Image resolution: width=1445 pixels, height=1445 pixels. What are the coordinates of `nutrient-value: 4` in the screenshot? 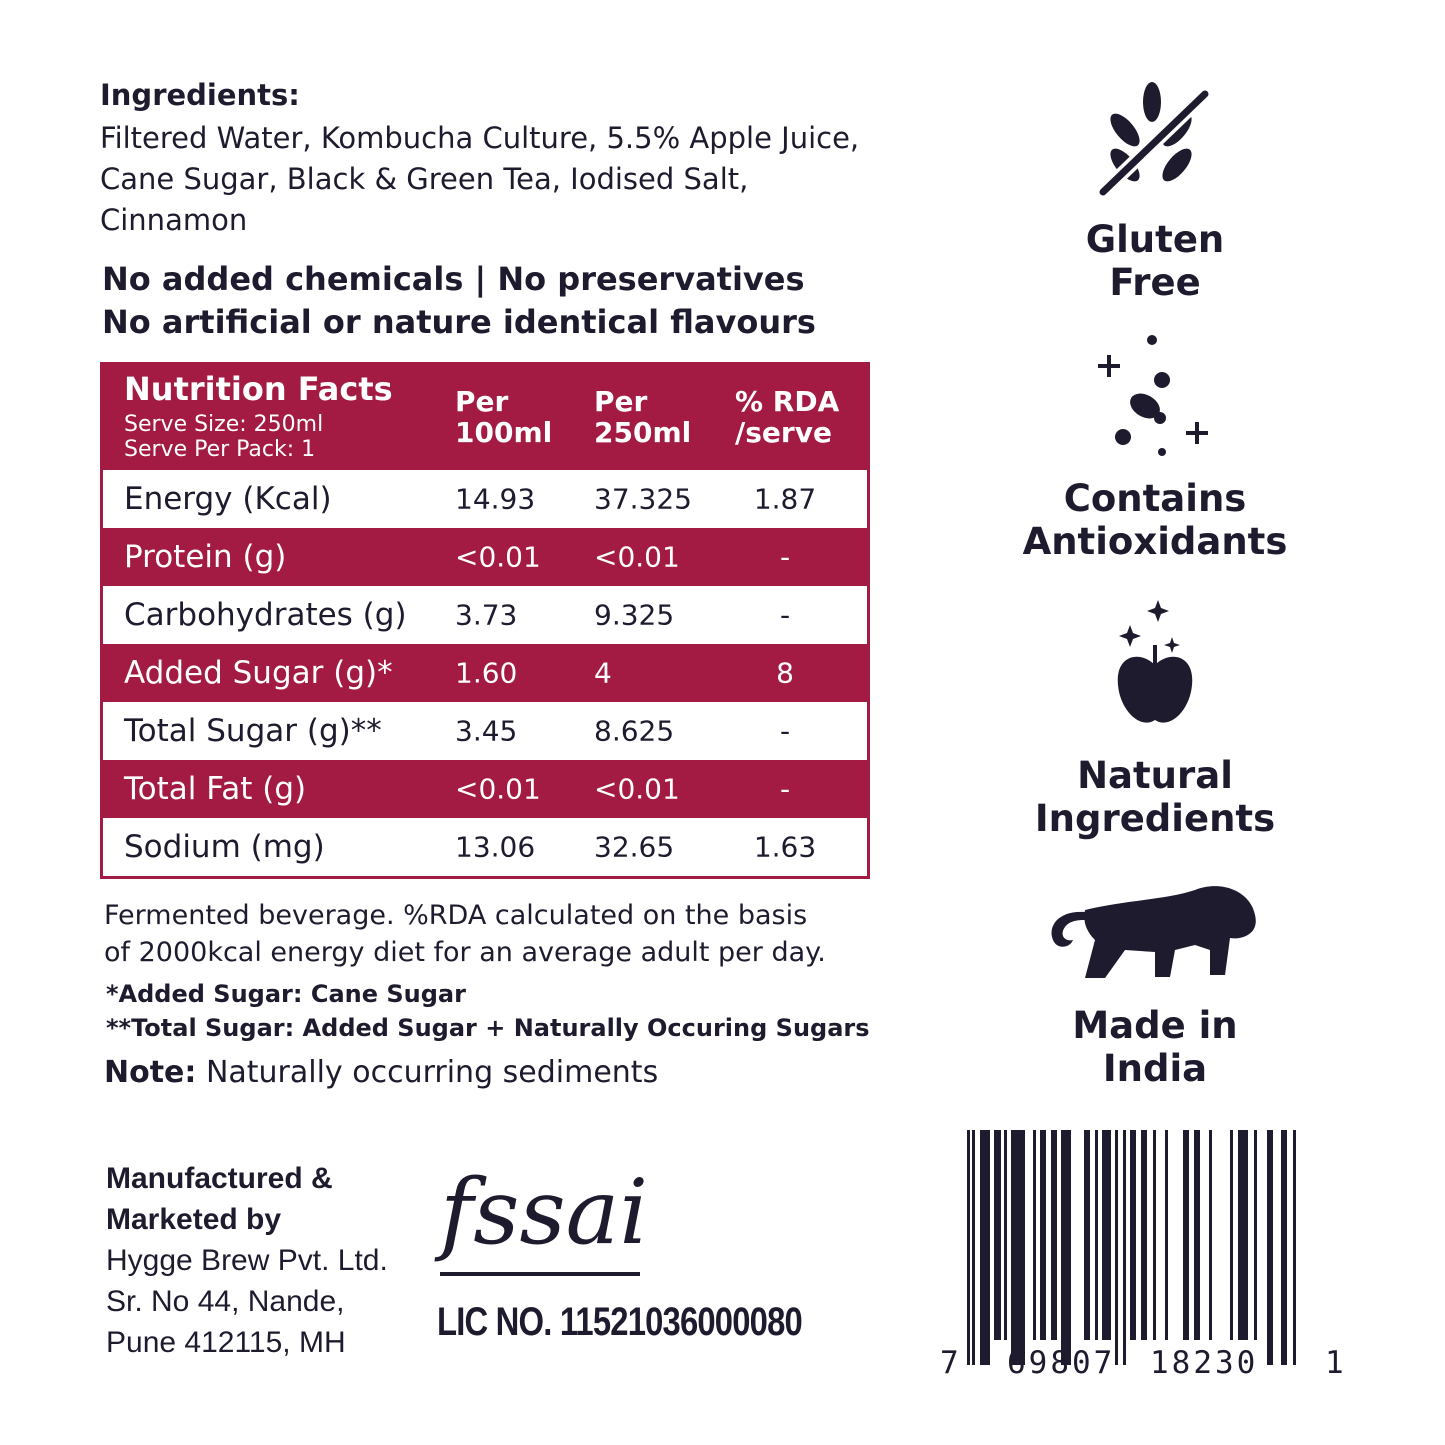 It's located at (603, 673).